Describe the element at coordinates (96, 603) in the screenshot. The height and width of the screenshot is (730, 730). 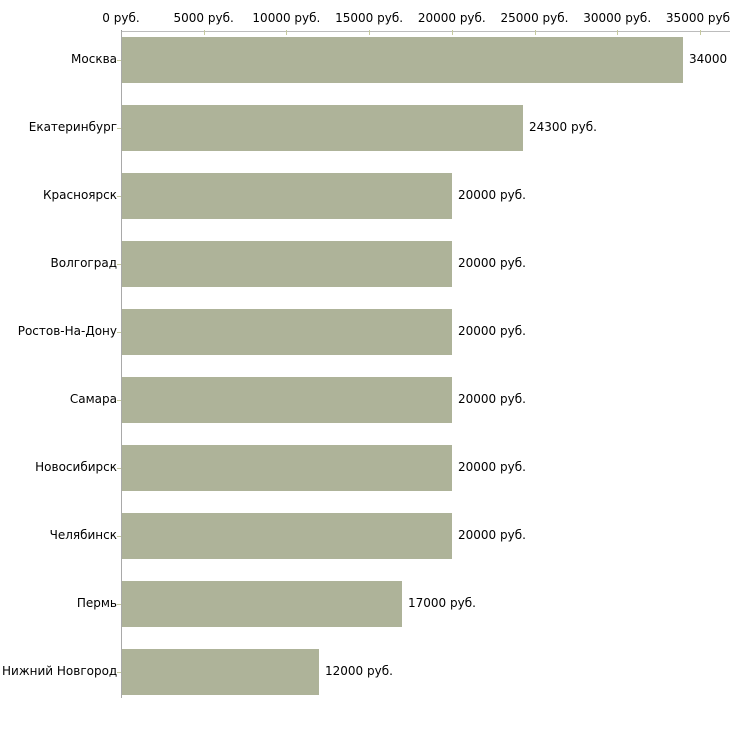
I see `city-label: Пермь` at that location.